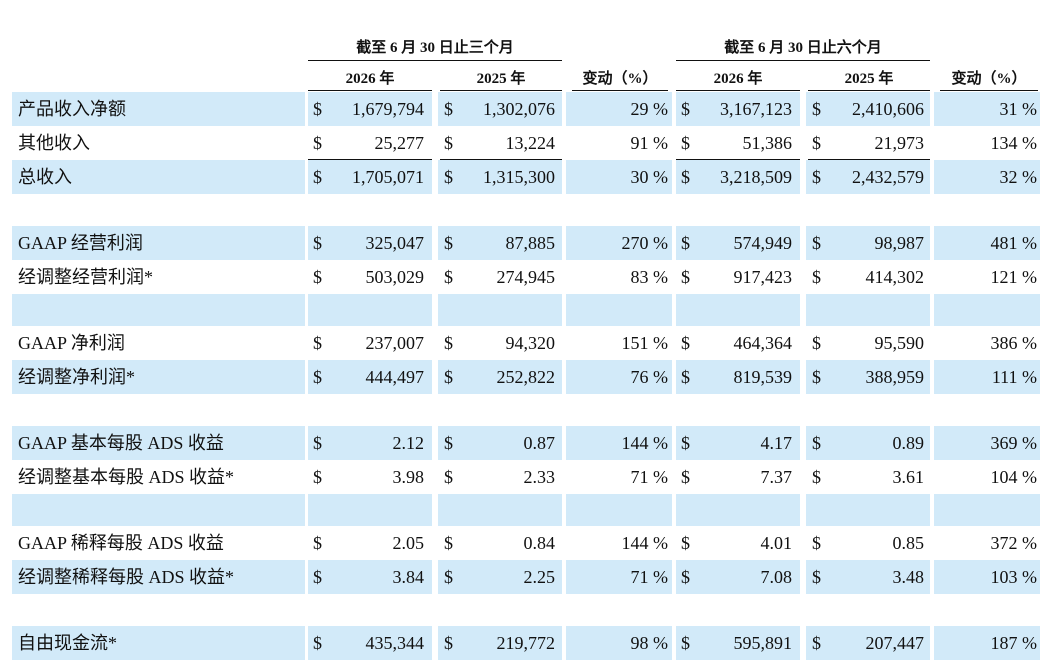 This screenshot has width=1047, height=664. Describe the element at coordinates (80, 243) in the screenshot. I see `row-label: GAAP 经营利润` at that location.